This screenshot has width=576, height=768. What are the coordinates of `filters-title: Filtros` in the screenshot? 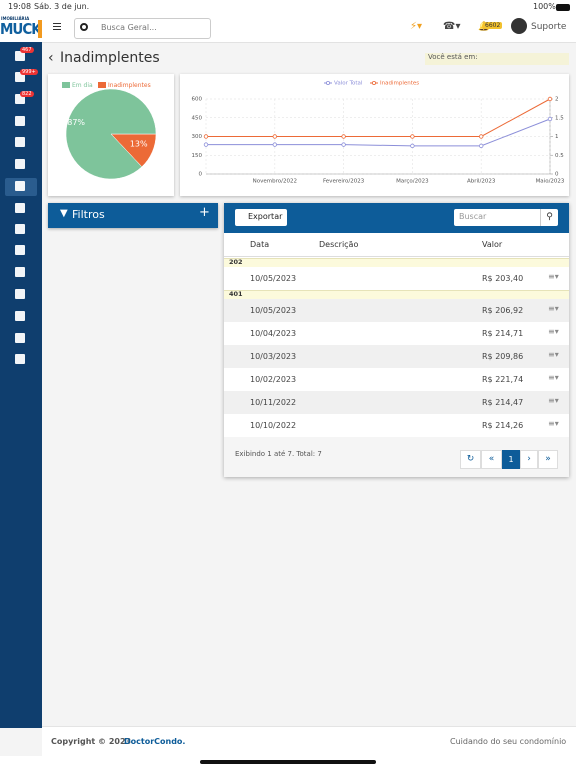 It's located at (88, 214).